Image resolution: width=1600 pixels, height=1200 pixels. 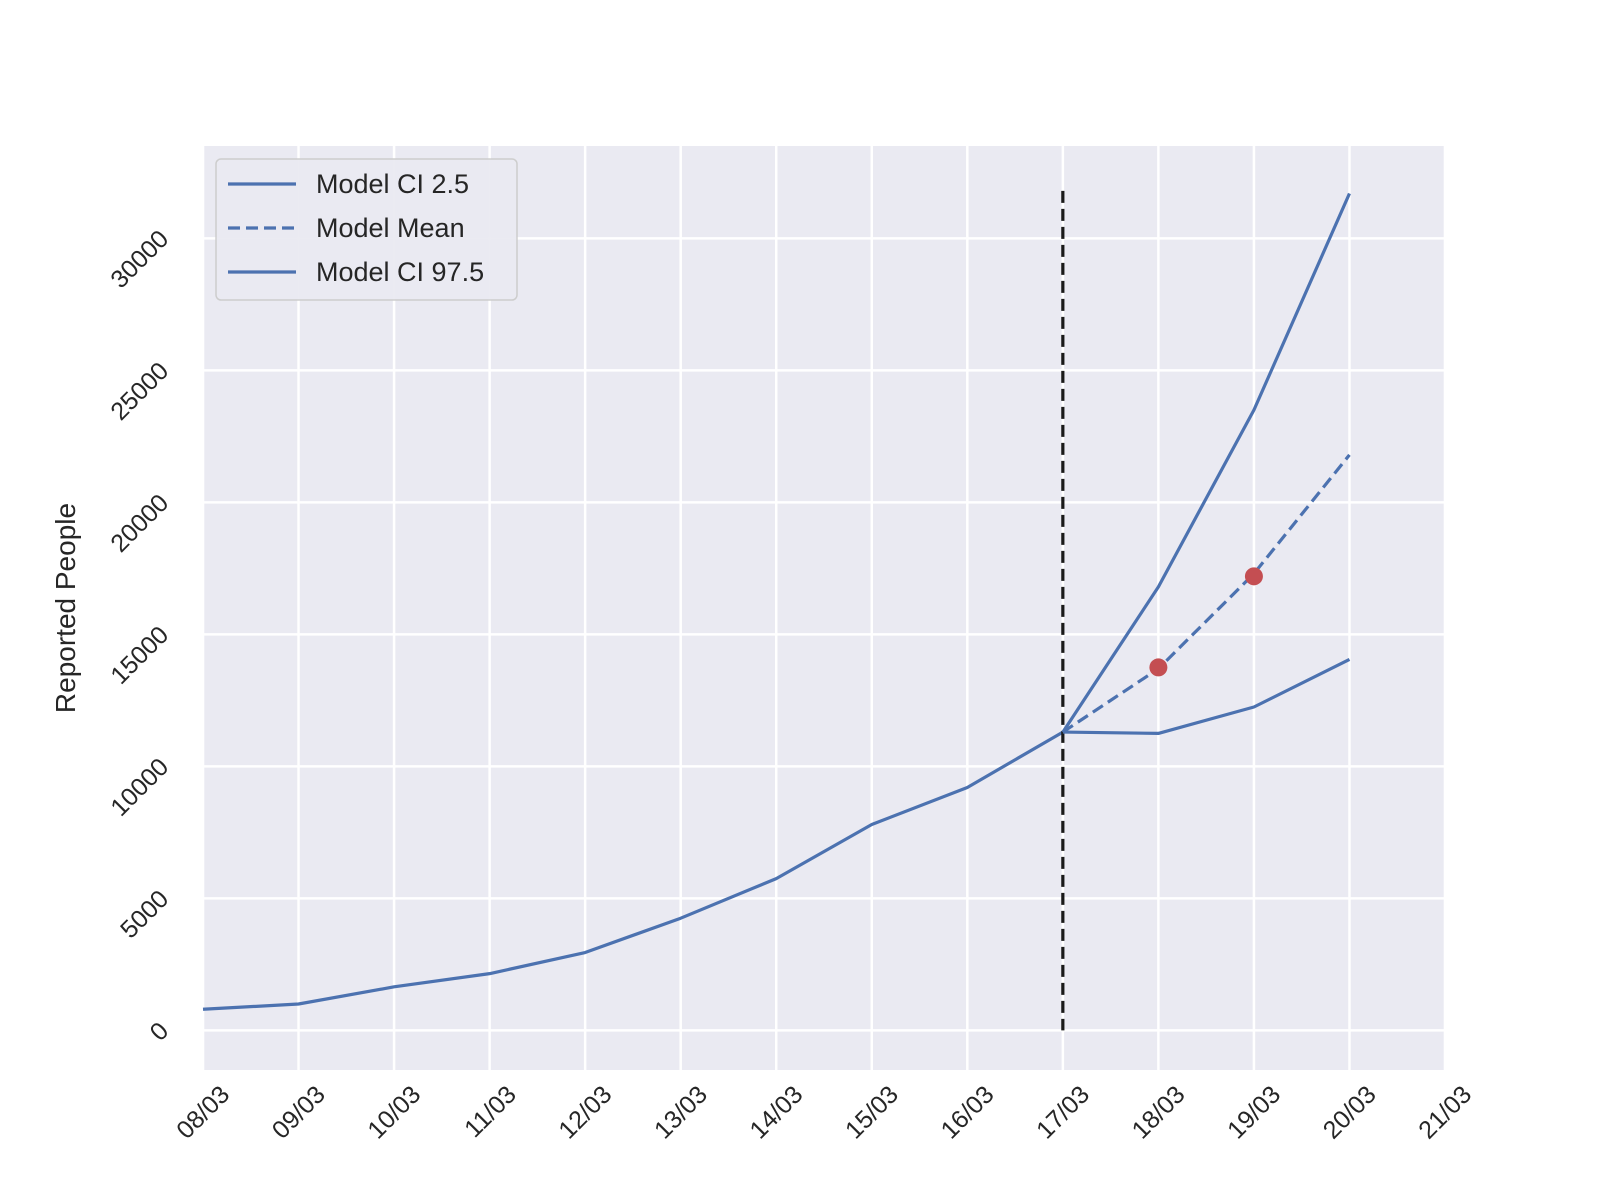 I want to click on legend: Model CI 2.5 Model Mean Model CI 97.5, so click(x=366, y=229).